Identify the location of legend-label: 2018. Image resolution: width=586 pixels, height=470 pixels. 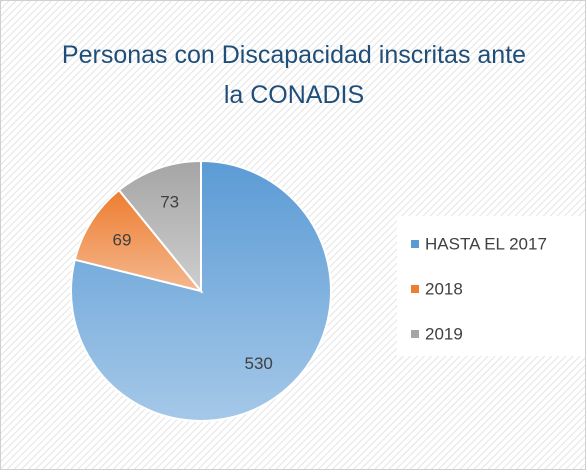
(444, 288).